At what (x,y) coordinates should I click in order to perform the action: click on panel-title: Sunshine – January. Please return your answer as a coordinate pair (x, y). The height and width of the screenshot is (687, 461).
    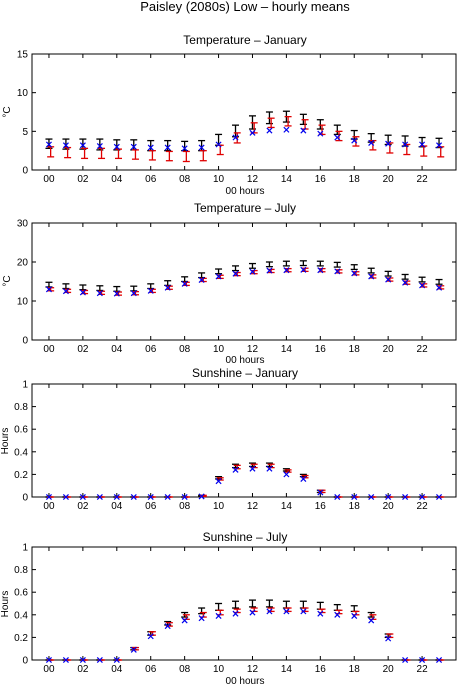
    Looking at the image, I should click on (245, 373).